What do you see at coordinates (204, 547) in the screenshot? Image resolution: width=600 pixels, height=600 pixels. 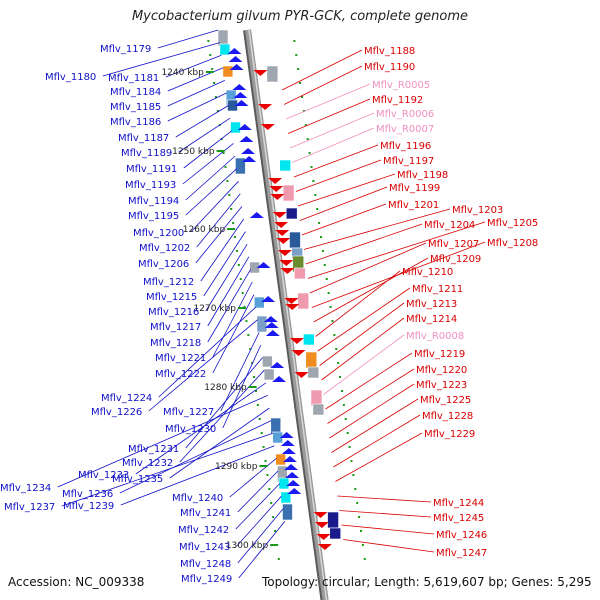 I see `gene-label-left: Mflv_1243` at bounding box center [204, 547].